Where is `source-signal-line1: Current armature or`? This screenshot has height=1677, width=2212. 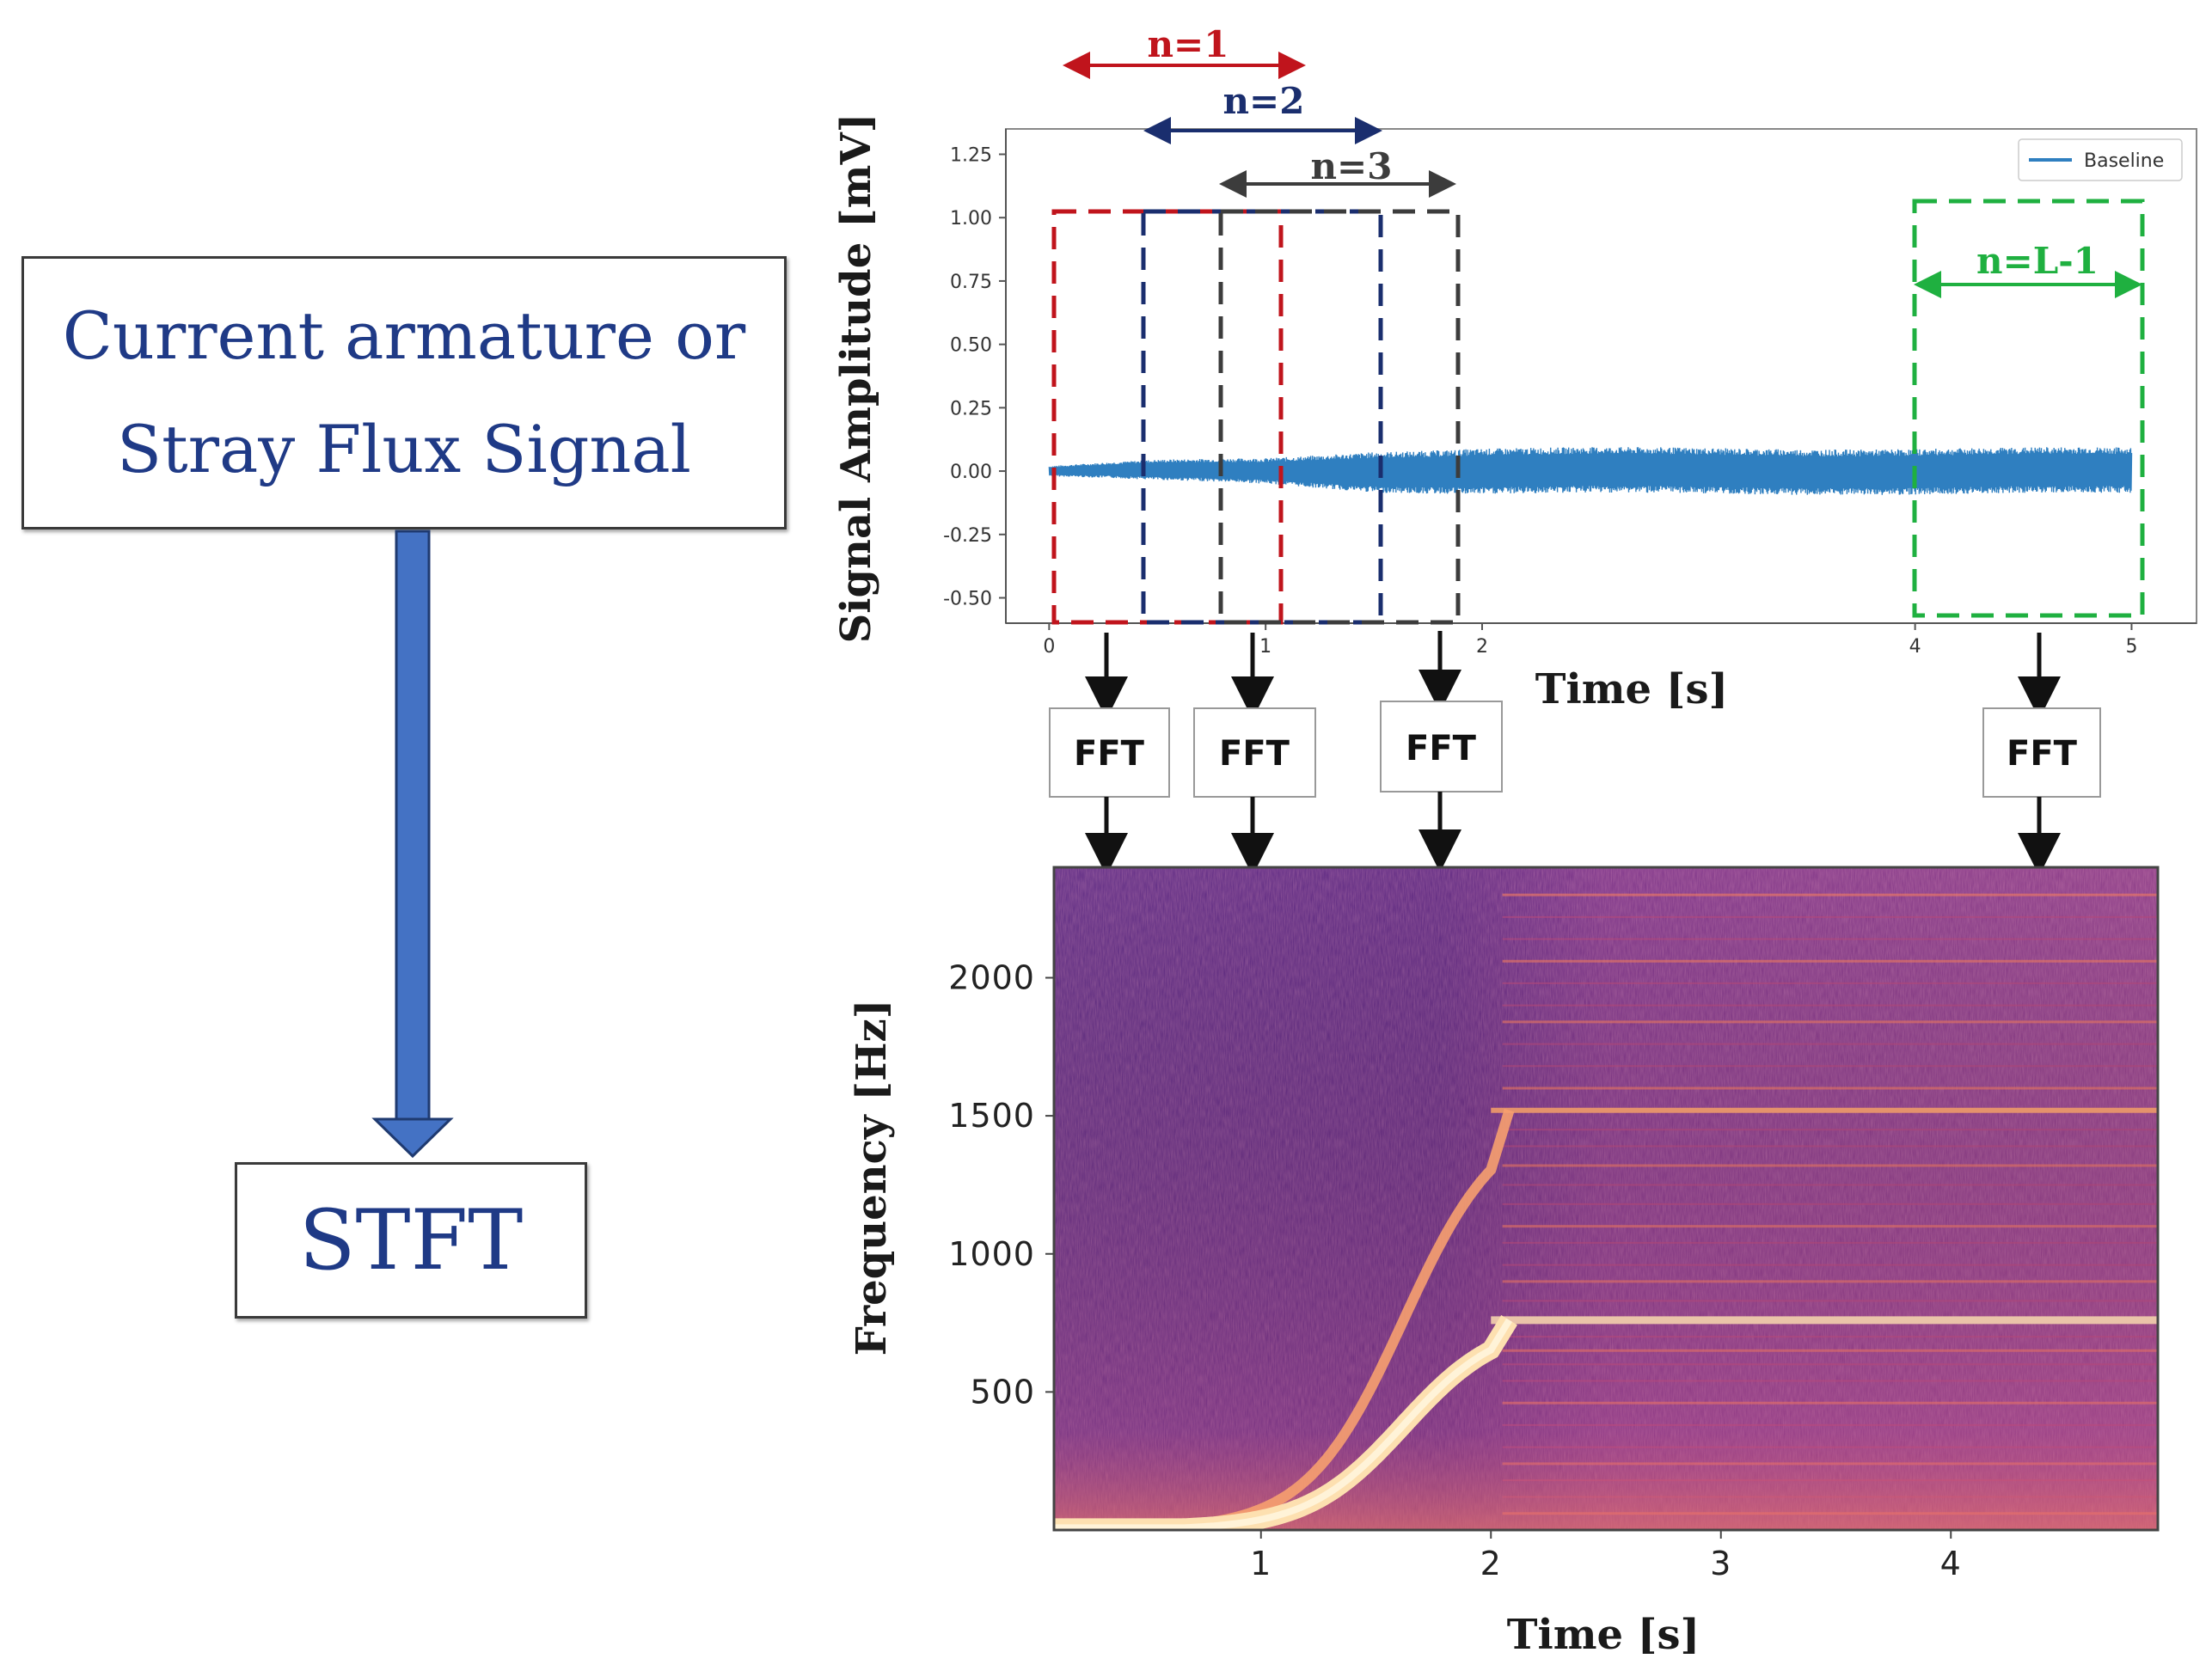
source-signal-line1: Current armature or is located at coordinates (404, 335).